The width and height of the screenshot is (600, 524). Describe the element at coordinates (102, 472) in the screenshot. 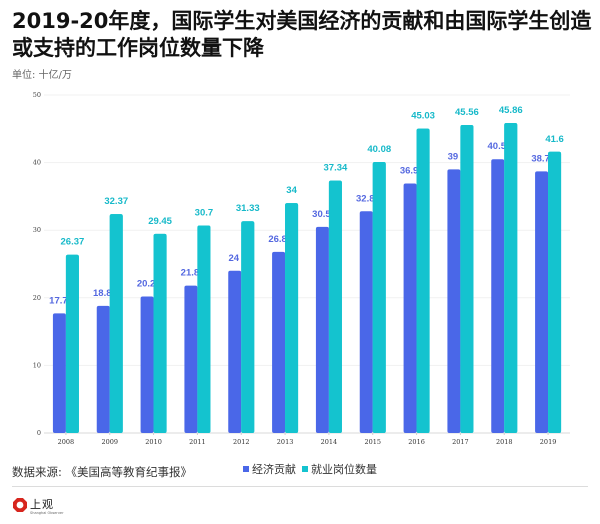

I see `data-source: 数据来源: 《美国高等教育纪事报》` at that location.